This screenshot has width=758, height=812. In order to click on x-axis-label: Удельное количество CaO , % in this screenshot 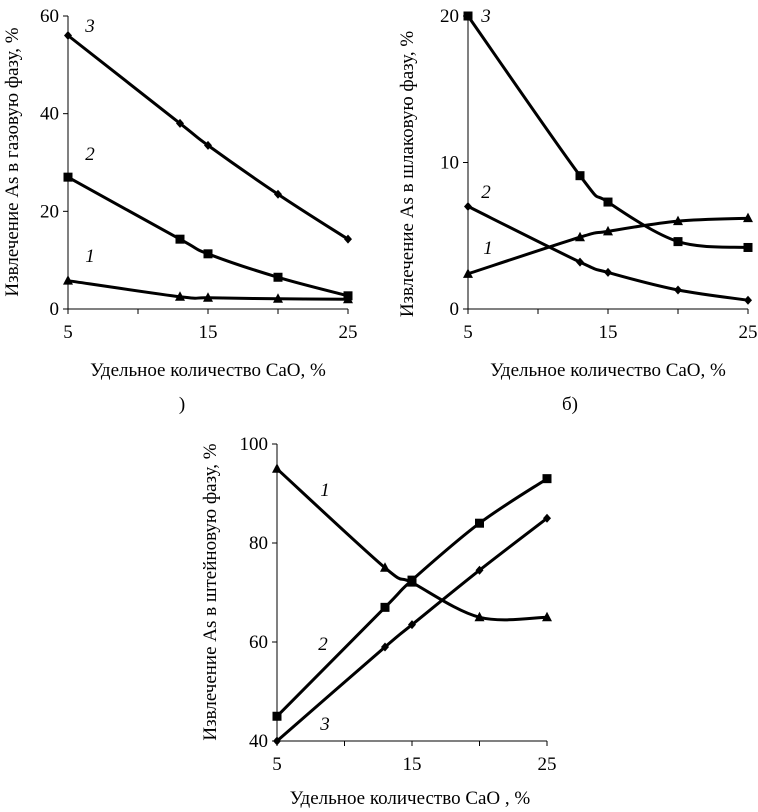, I will do `click(410, 798)`.